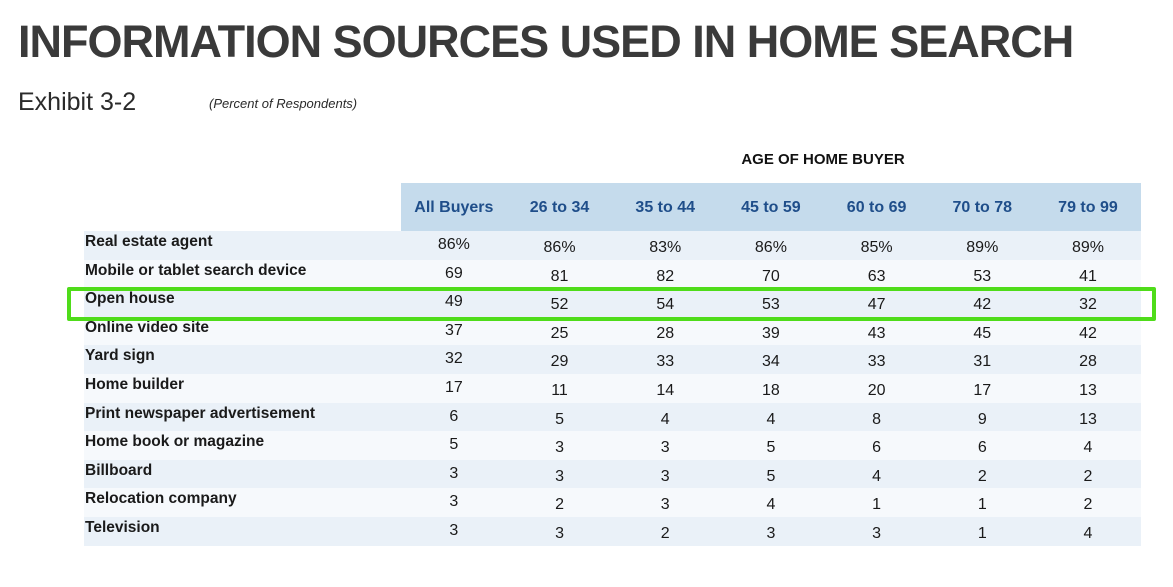 Image resolution: width=1173 pixels, height=587 pixels. What do you see at coordinates (196, 270) in the screenshot?
I see `row-label: Mobile or tablet search device` at bounding box center [196, 270].